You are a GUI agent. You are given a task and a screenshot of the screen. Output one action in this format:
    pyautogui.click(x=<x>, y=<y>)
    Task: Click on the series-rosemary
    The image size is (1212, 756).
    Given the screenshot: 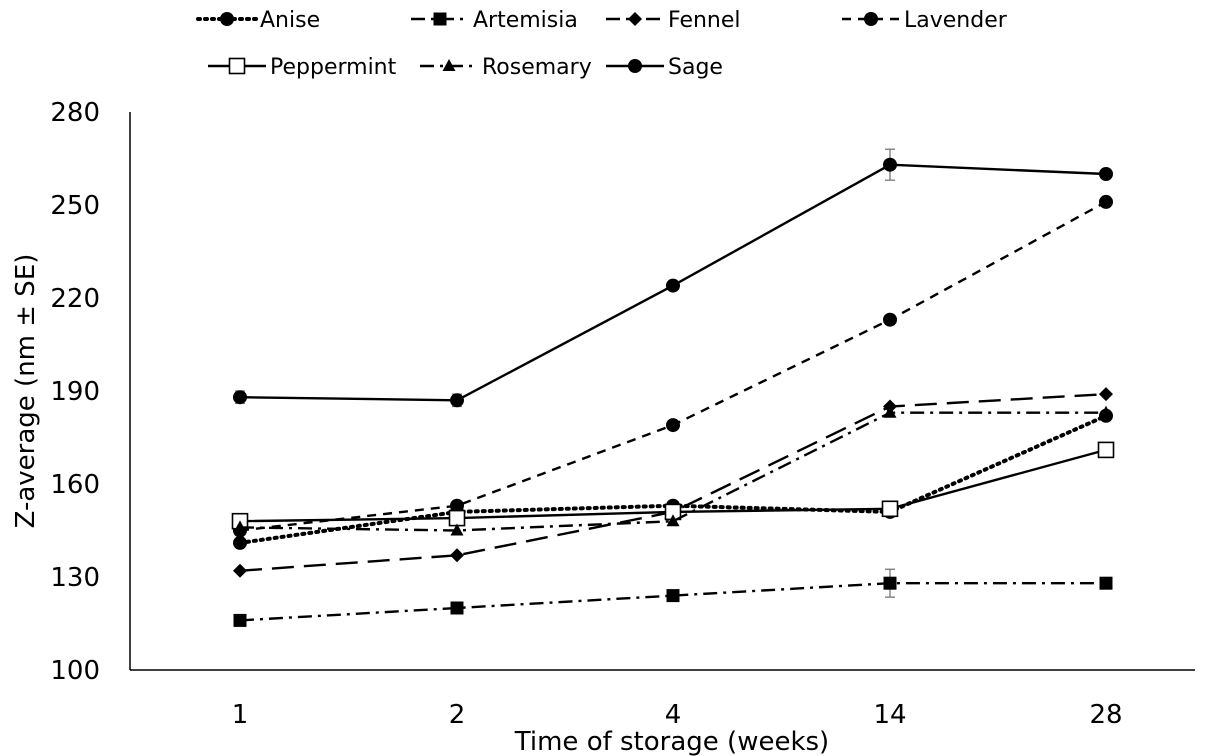 What is the action you would take?
    pyautogui.click(x=673, y=470)
    